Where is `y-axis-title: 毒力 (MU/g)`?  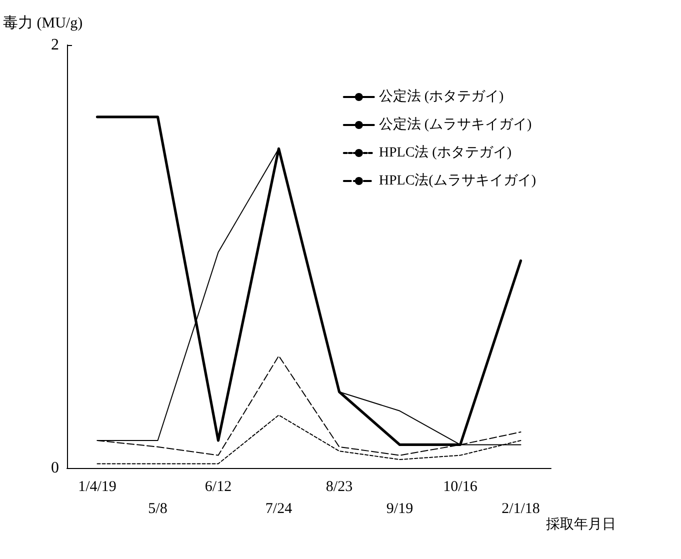 y-axis-title: 毒力 (MU/g) is located at coordinates (43, 23).